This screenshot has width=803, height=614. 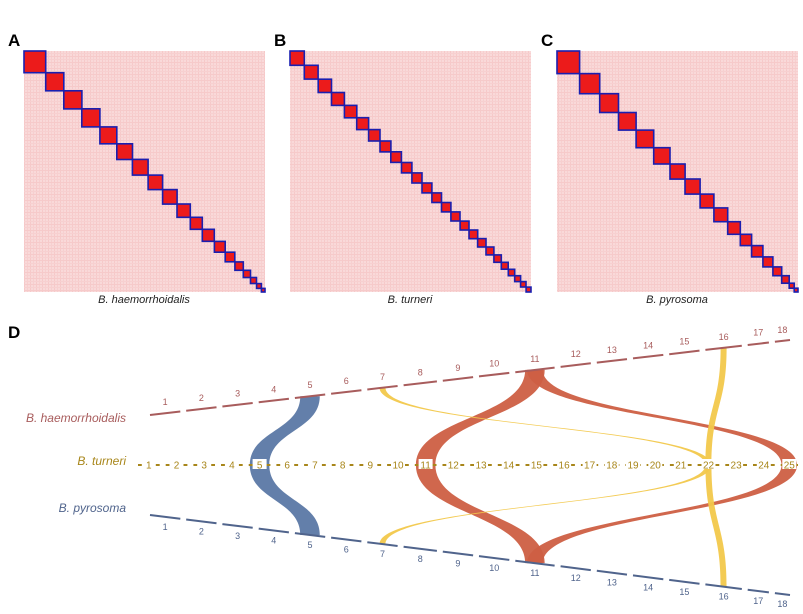 I want to click on chromosome-label: 11, so click(x=534, y=573).